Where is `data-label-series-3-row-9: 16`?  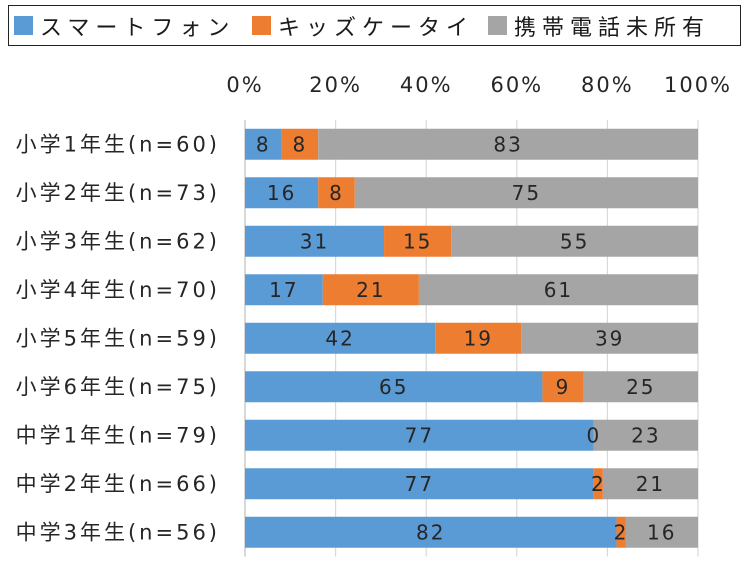
data-label-series-3-row-9: 16 is located at coordinates (661, 532).